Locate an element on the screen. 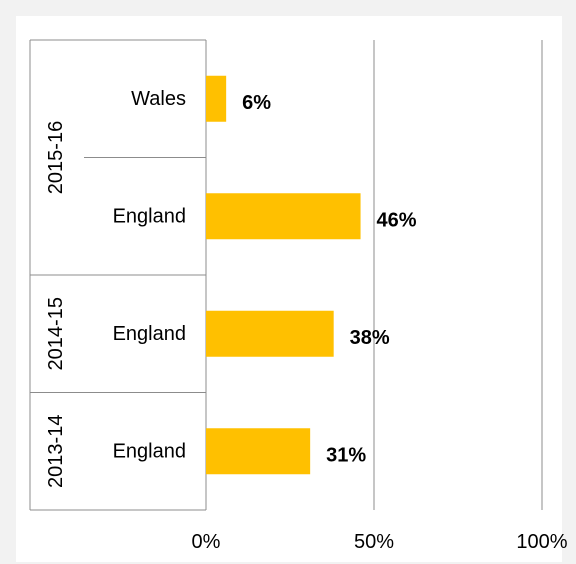  data-label-2015-16-wales: 6% is located at coordinates (256, 103).